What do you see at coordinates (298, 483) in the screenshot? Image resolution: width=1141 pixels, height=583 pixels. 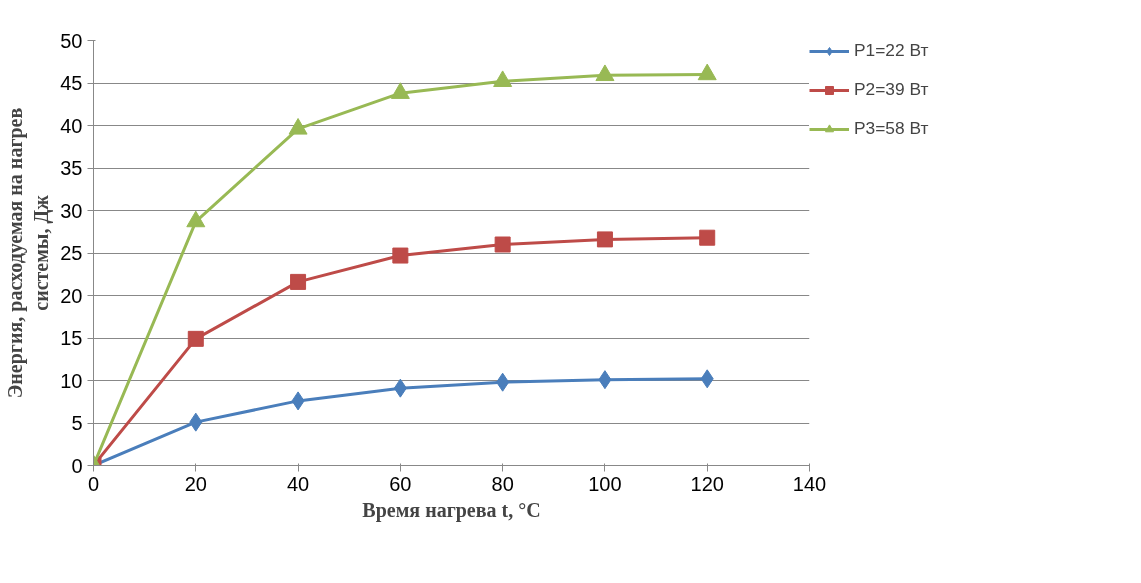 I see `x-tick-label: 40` at bounding box center [298, 483].